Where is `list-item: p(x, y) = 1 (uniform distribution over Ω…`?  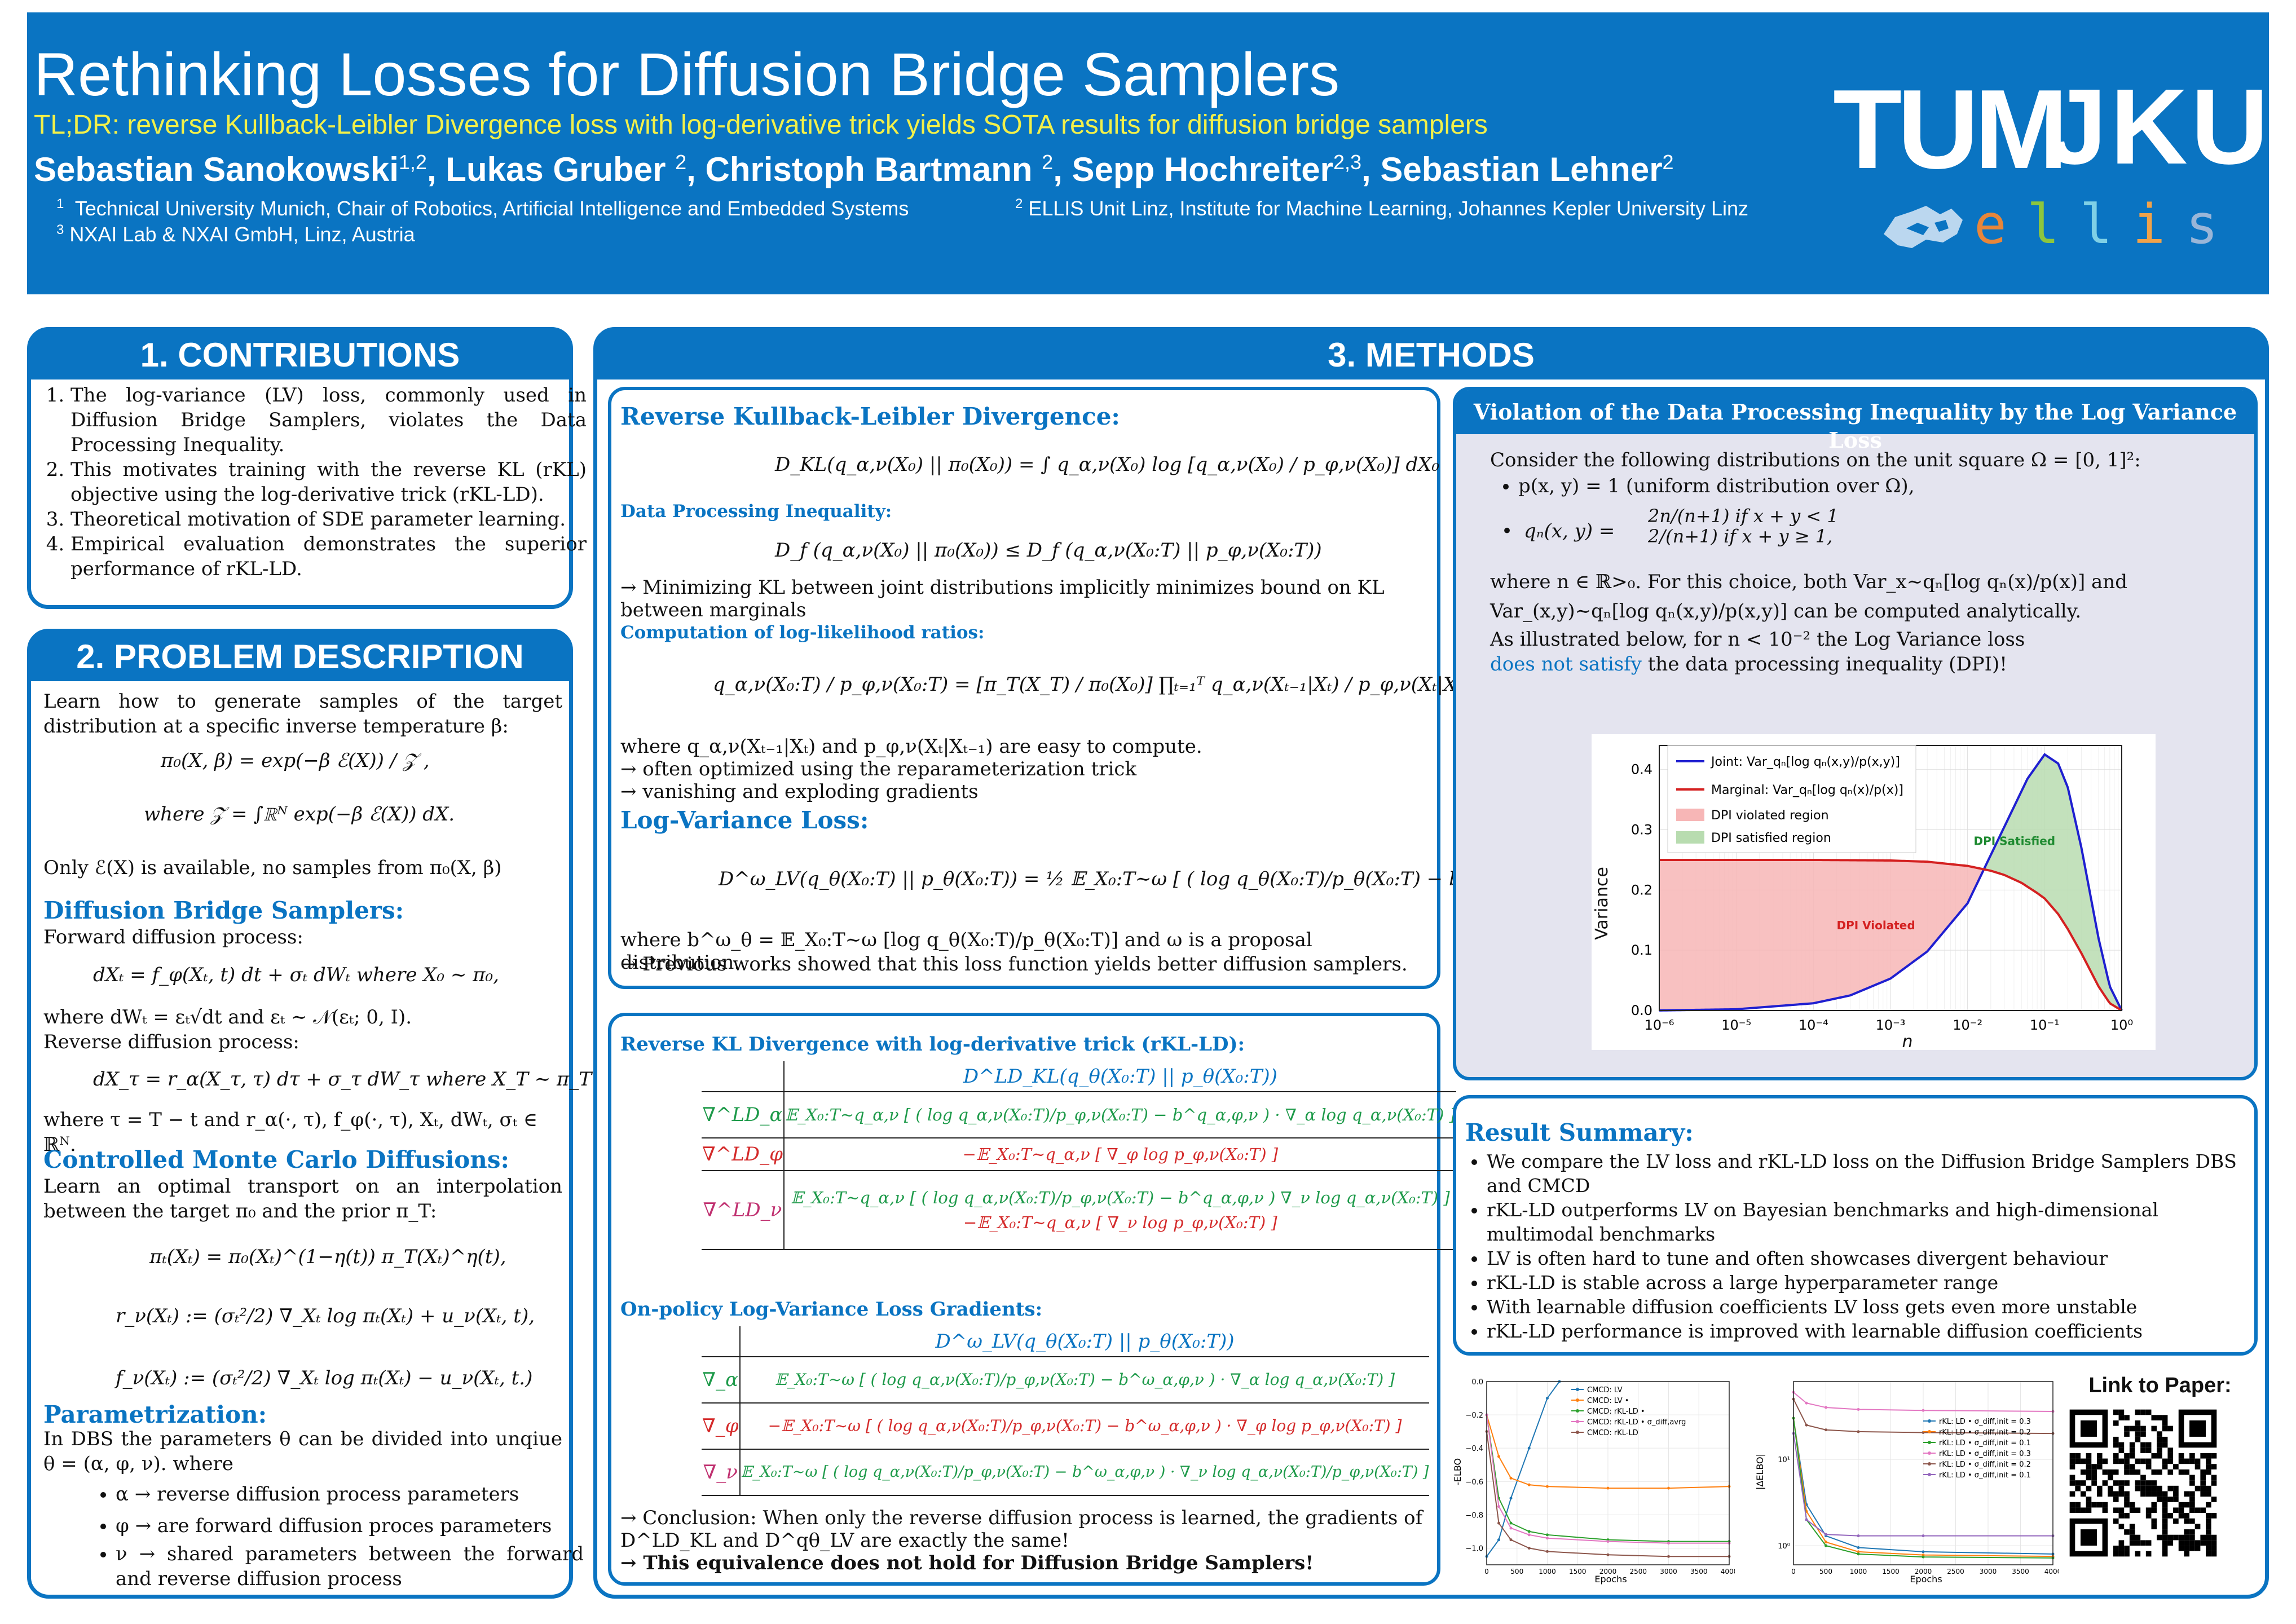
list-item: p(x, y) = 1 (uniform distribution over Ω… is located at coordinates (1884, 486).